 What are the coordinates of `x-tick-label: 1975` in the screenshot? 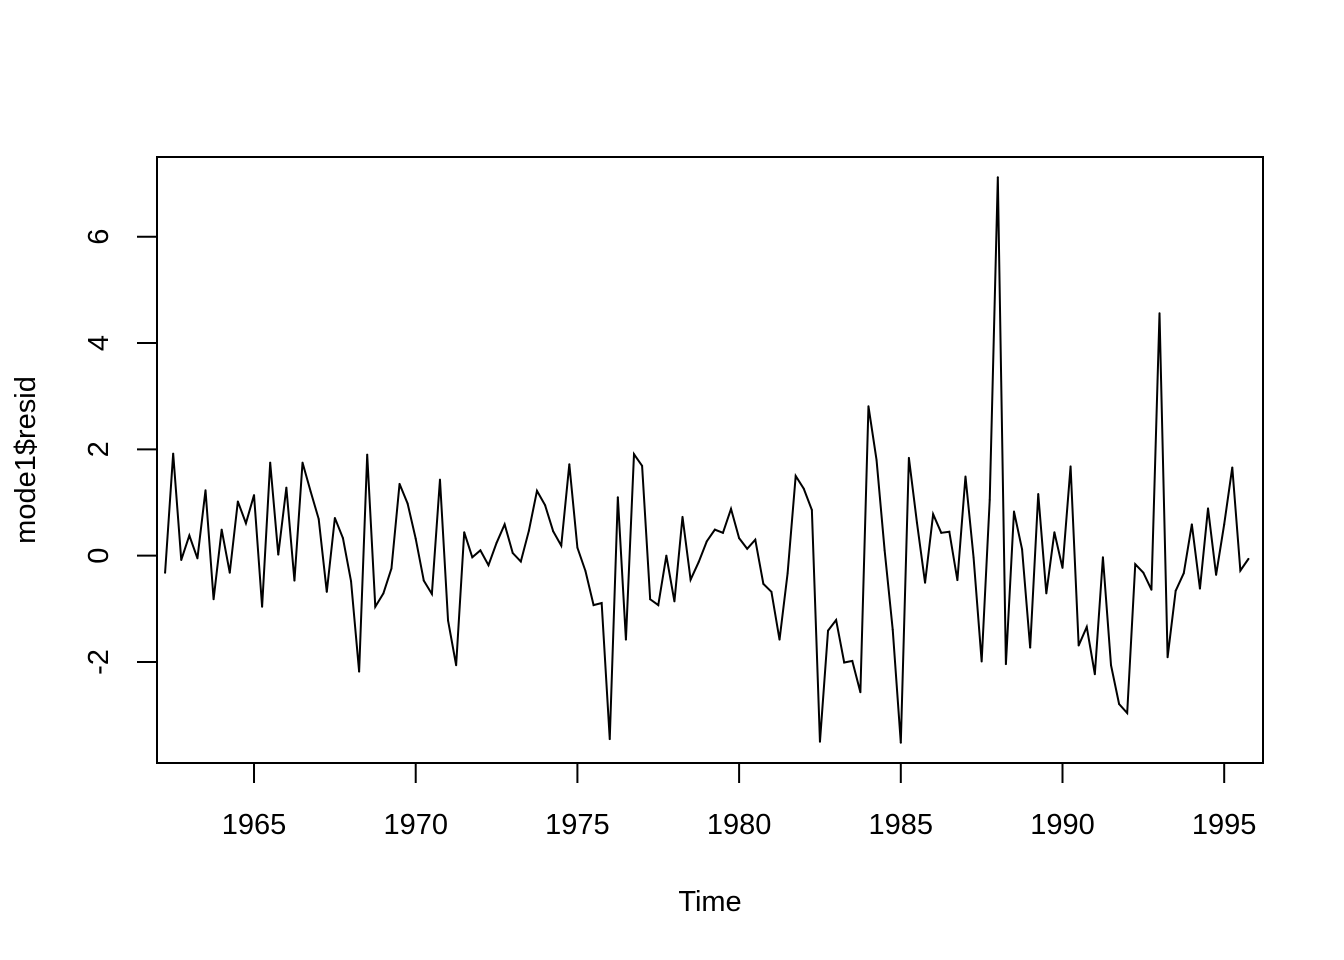 It's located at (577, 825).